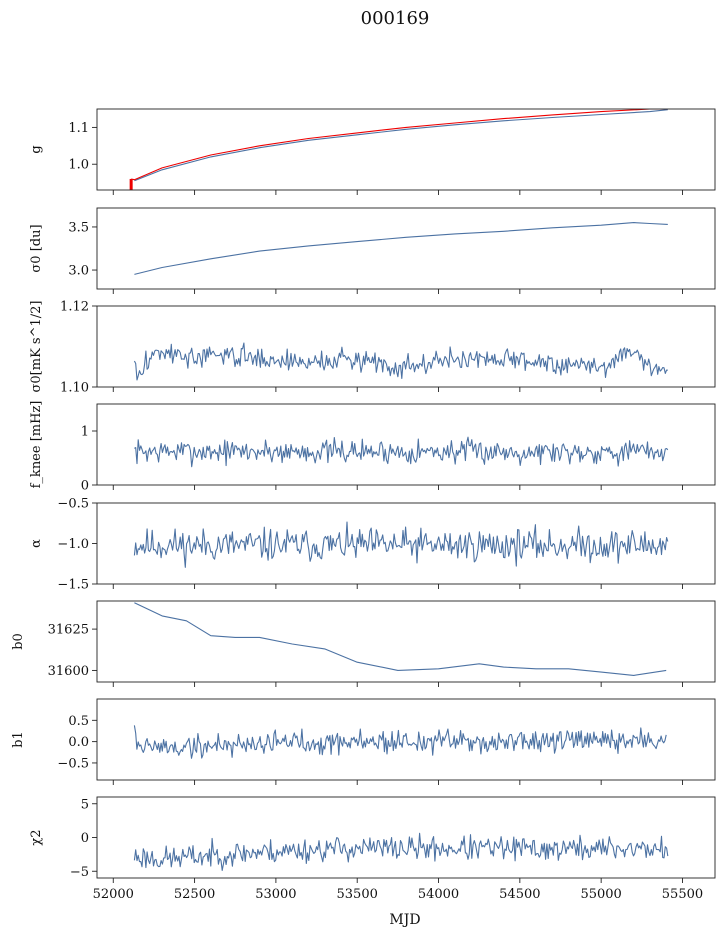 This screenshot has height=936, width=725. Describe the element at coordinates (395, 18) in the screenshot. I see `figure-title: 000169` at that location.